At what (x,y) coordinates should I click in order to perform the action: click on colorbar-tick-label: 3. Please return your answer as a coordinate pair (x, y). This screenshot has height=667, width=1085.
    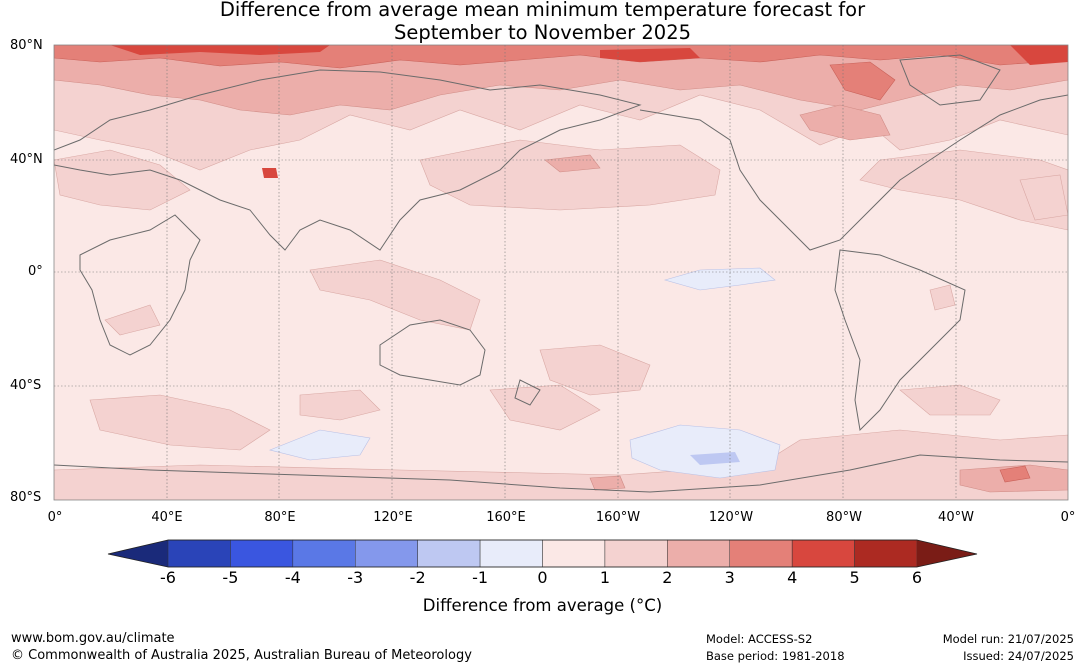
    Looking at the image, I should click on (729, 577).